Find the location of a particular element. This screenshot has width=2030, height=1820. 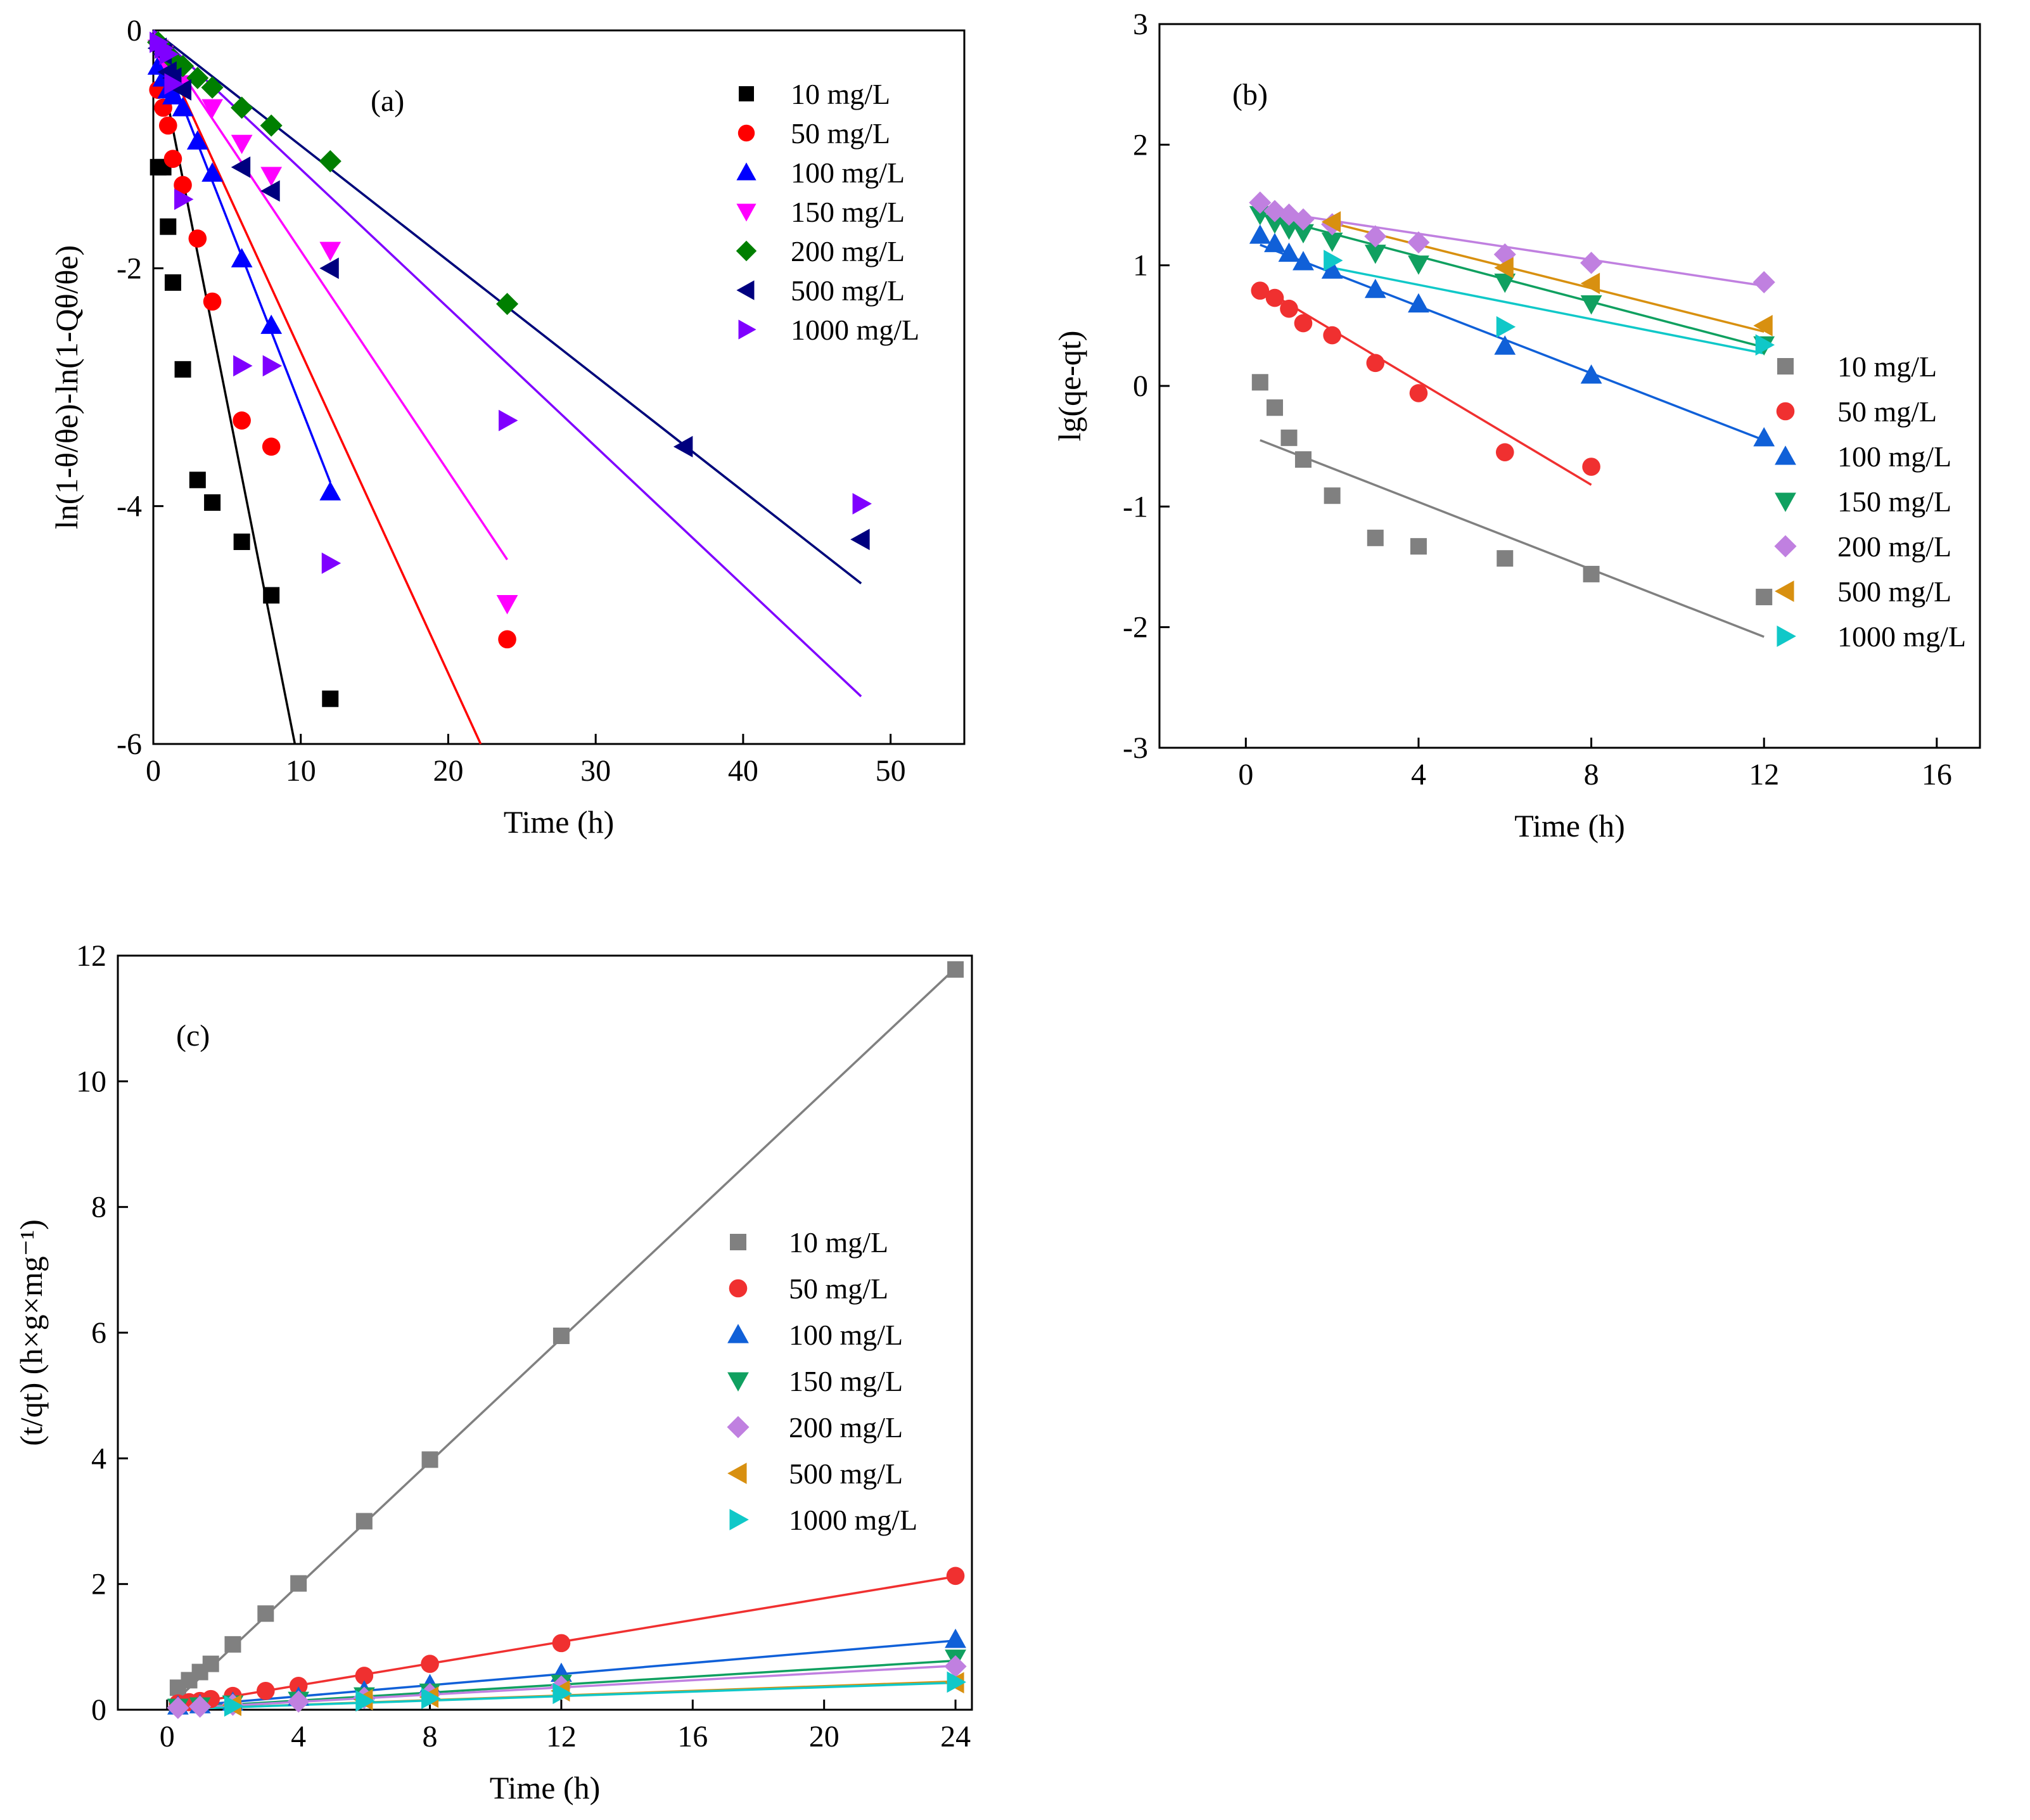

x-tick-label: 30 is located at coordinates (595, 771).